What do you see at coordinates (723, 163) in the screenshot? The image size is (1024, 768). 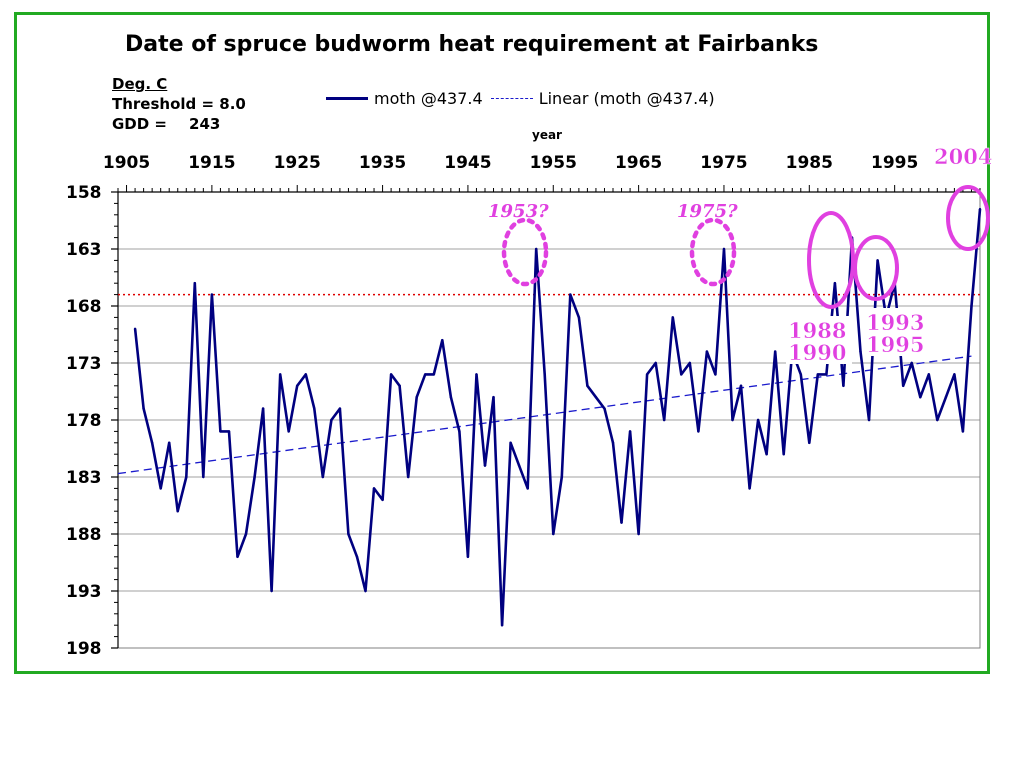 I see `x-tick-label: 1975` at bounding box center [723, 163].